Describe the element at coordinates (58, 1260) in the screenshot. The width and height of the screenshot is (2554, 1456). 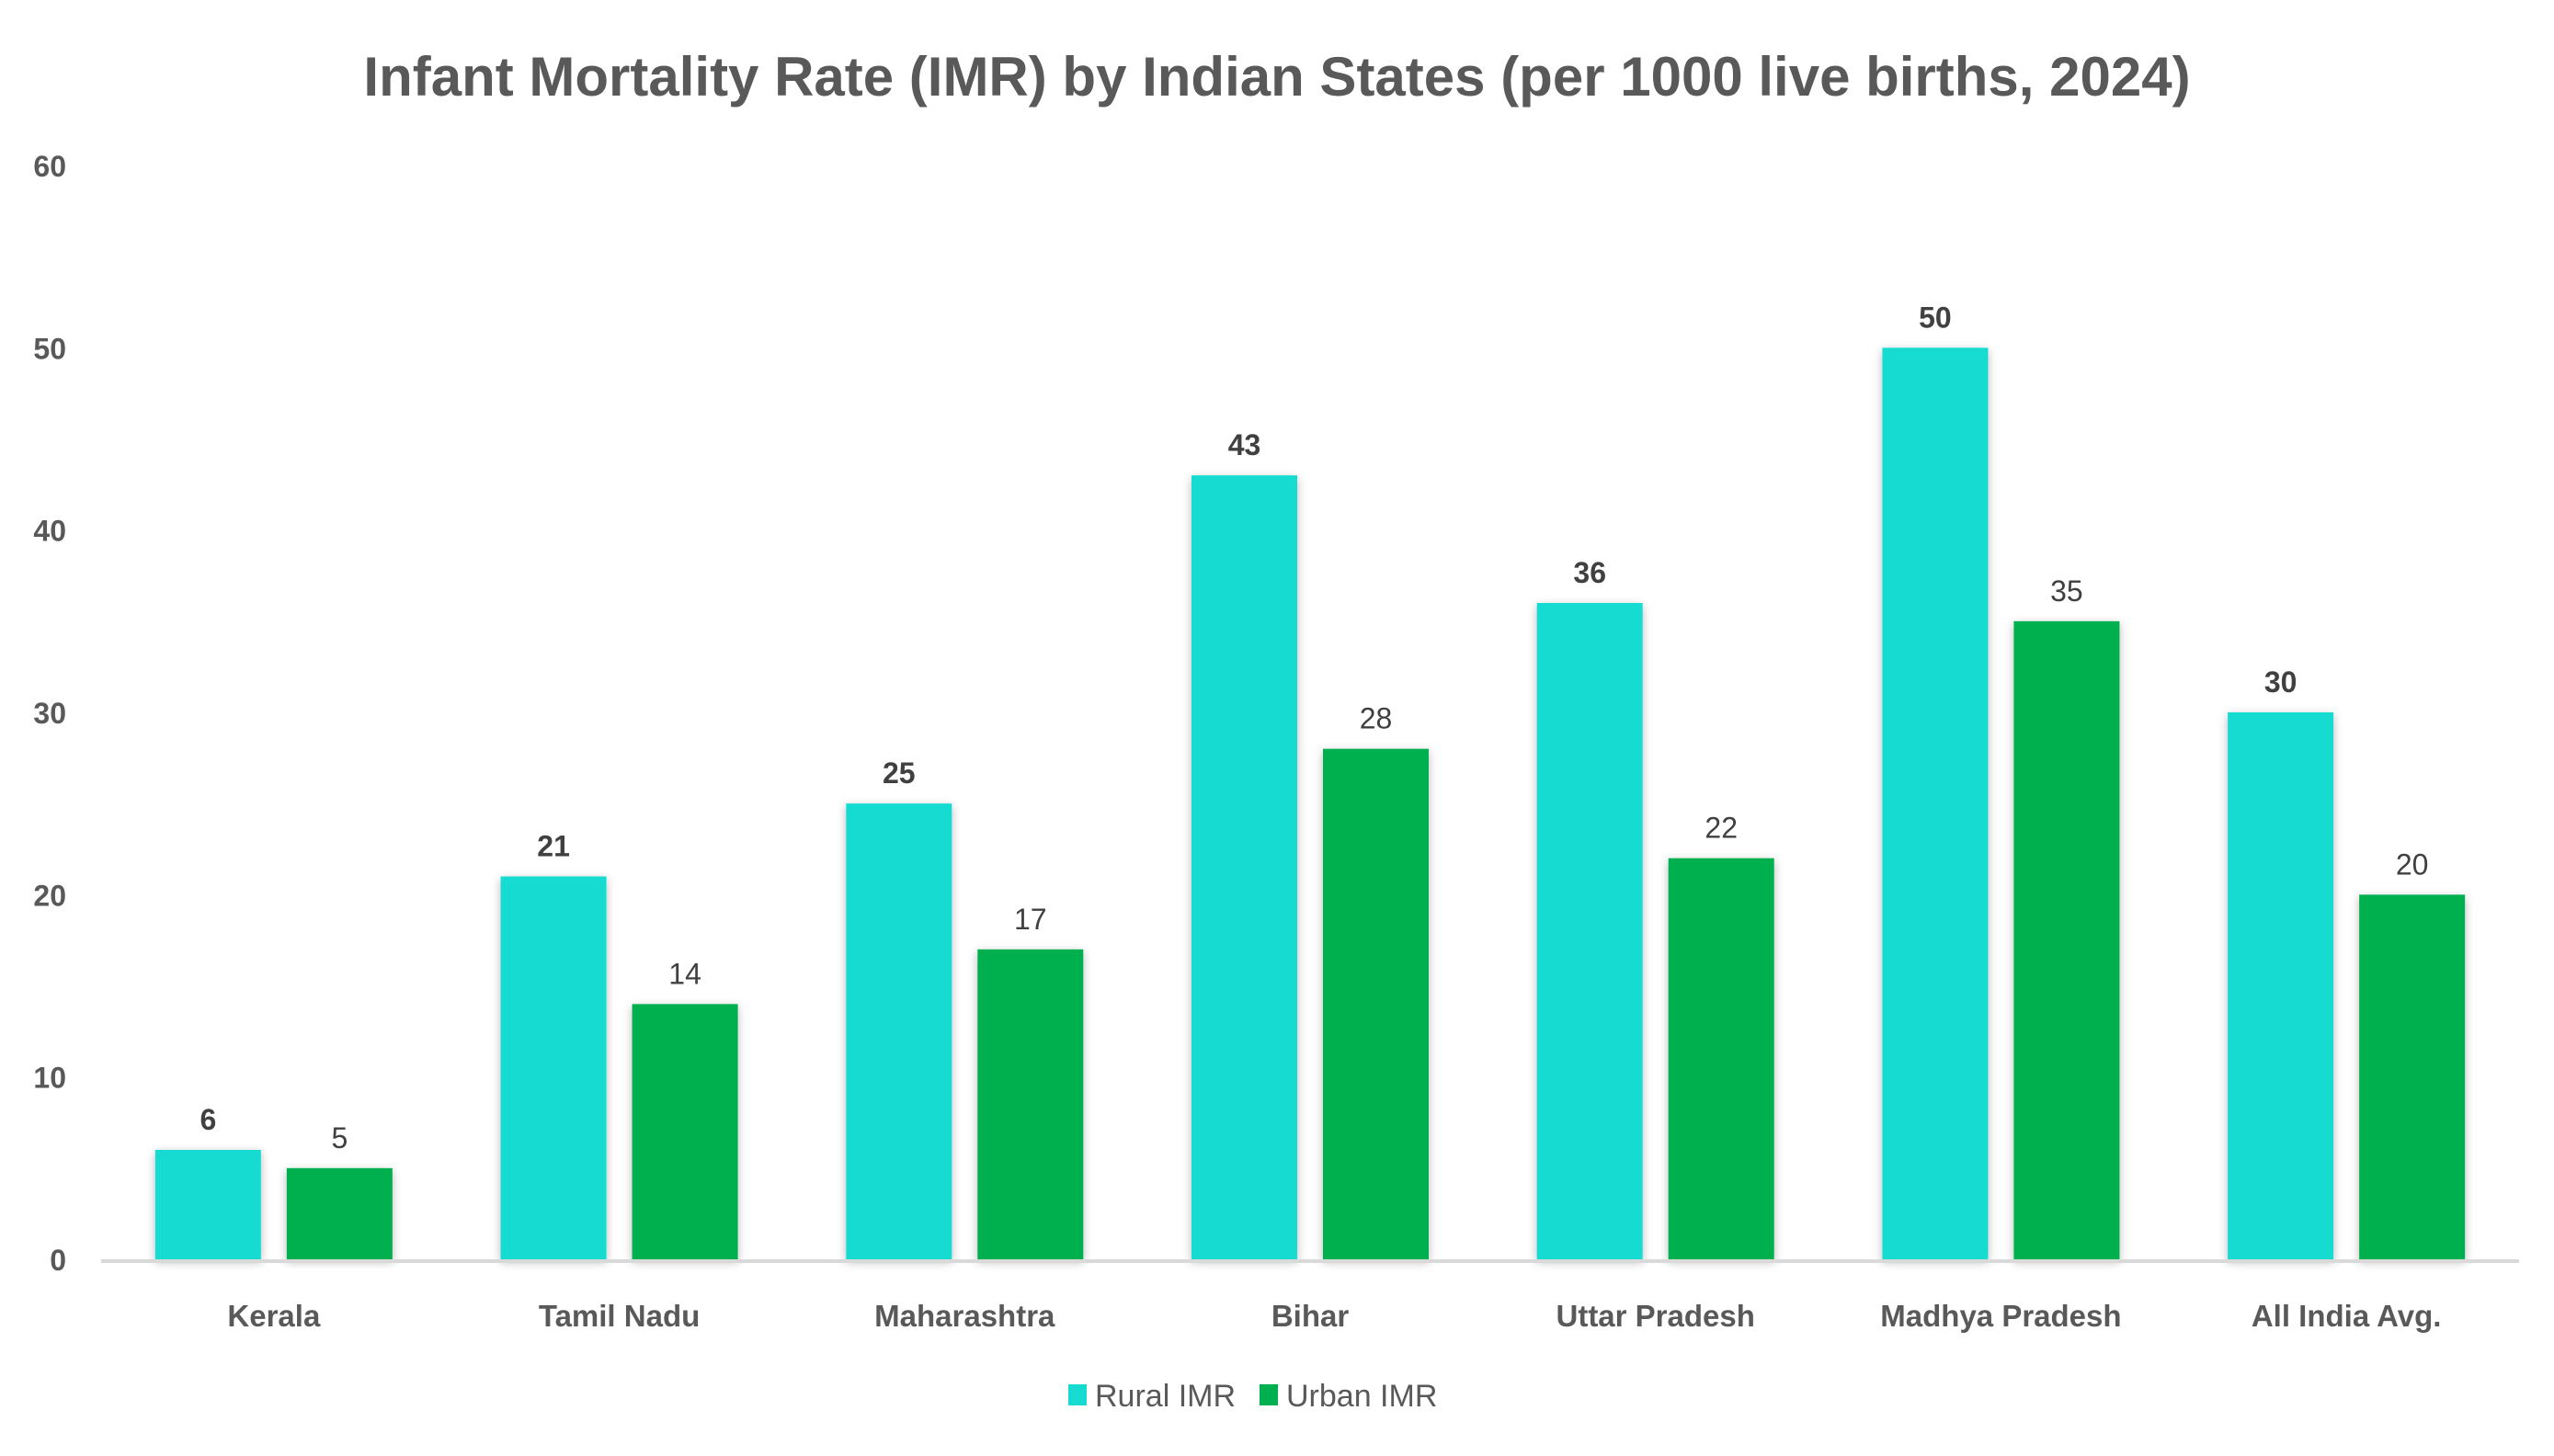
I see `y-tick-label: 0` at that location.